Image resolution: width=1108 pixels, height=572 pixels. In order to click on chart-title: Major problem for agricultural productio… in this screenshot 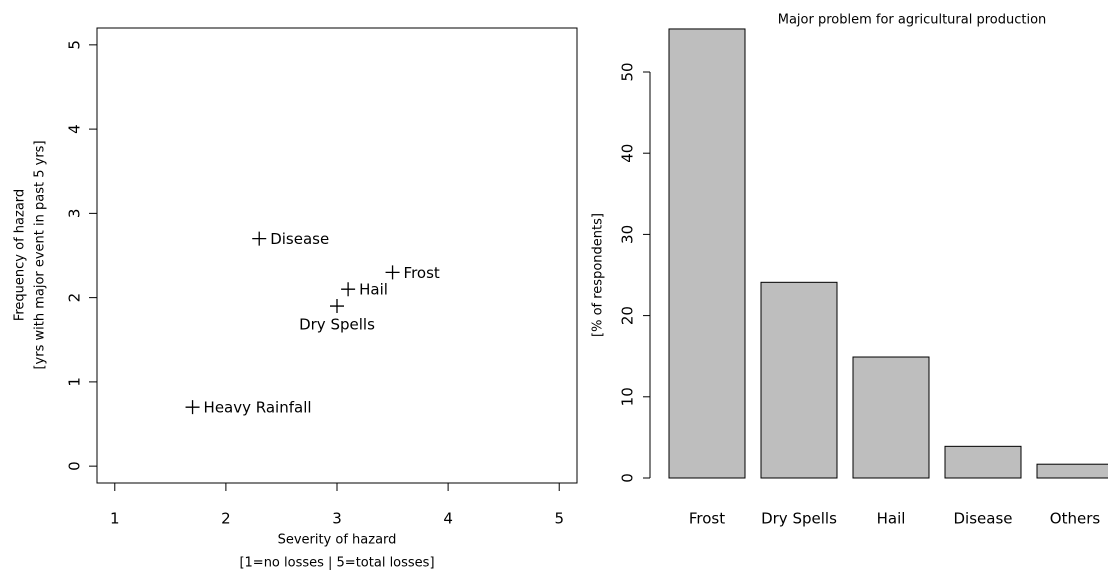, I will do `click(912, 20)`.